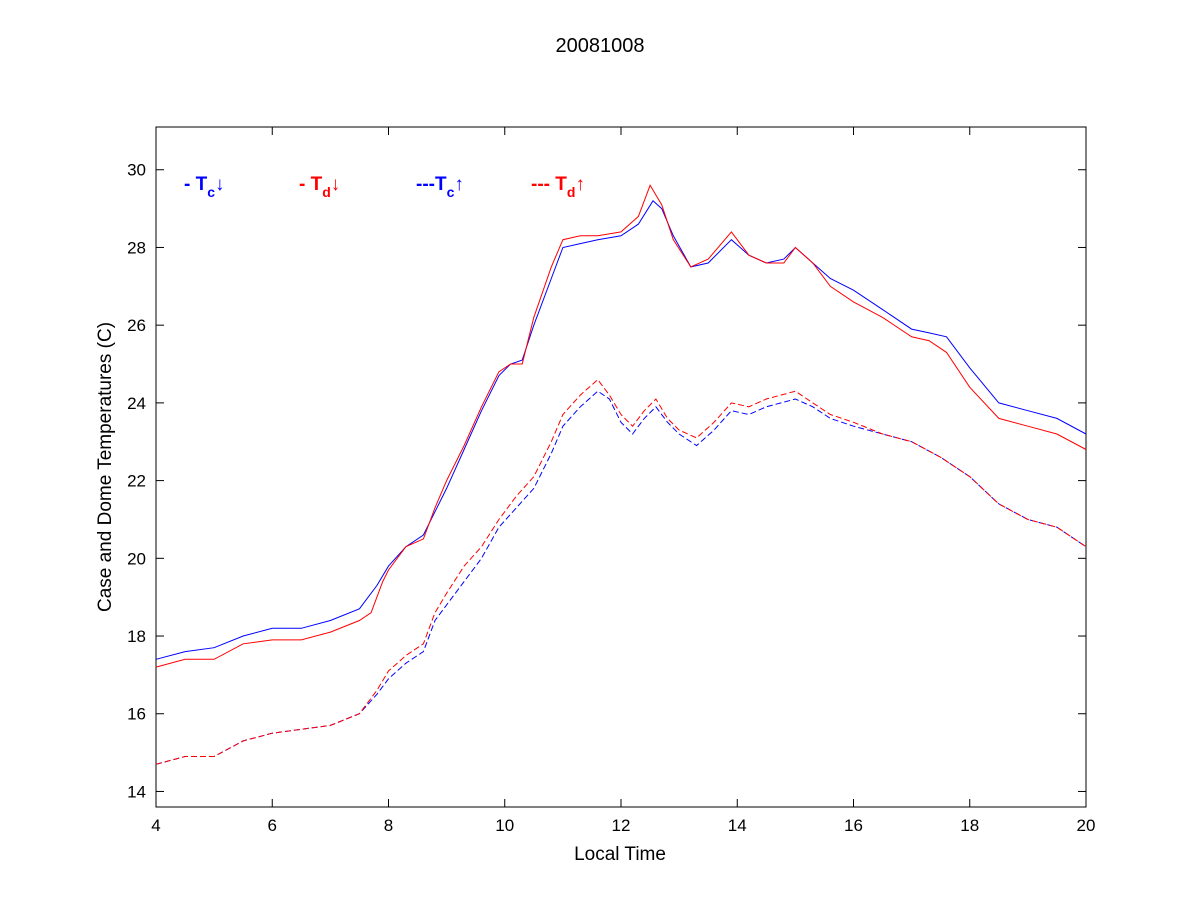 This screenshot has height=900, width=1200. What do you see at coordinates (136, 170) in the screenshot?
I see `y-tick-label: 30` at bounding box center [136, 170].